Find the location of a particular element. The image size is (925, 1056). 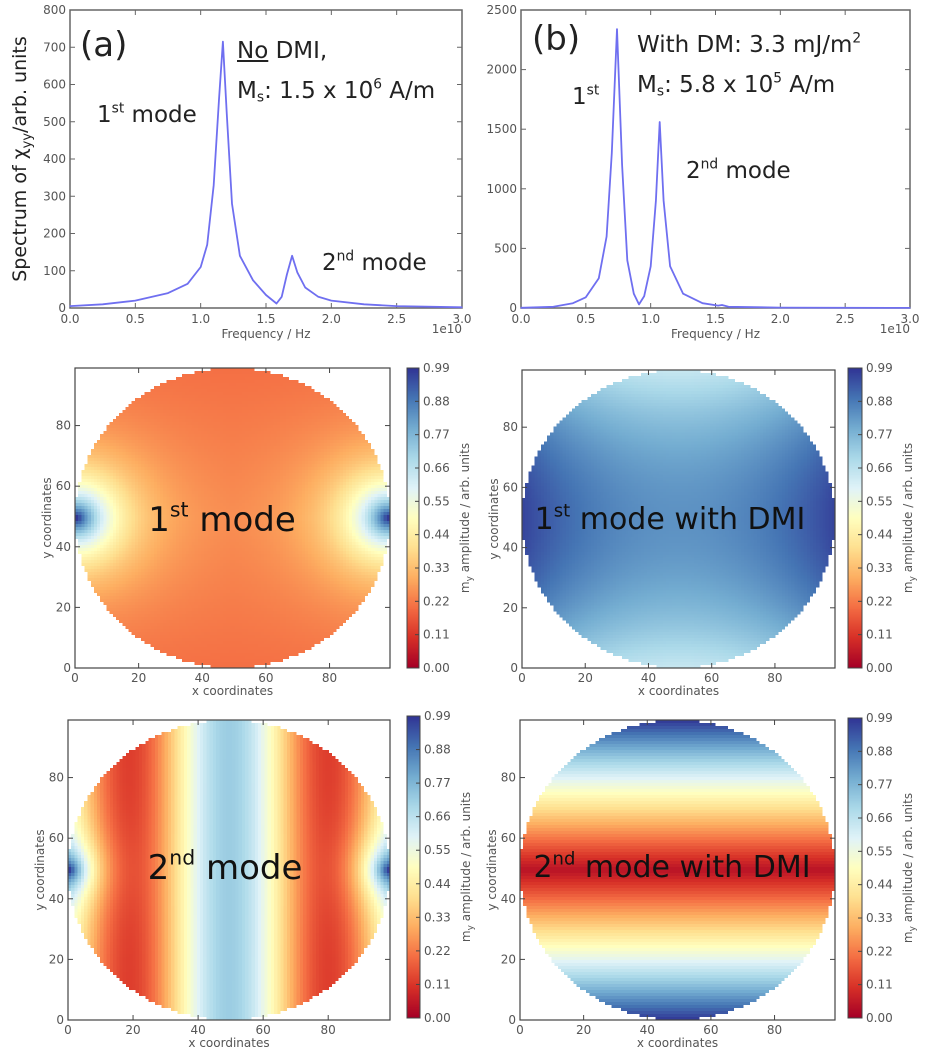

colorbar-tick-label: 0.33 is located at coordinates (879, 568).